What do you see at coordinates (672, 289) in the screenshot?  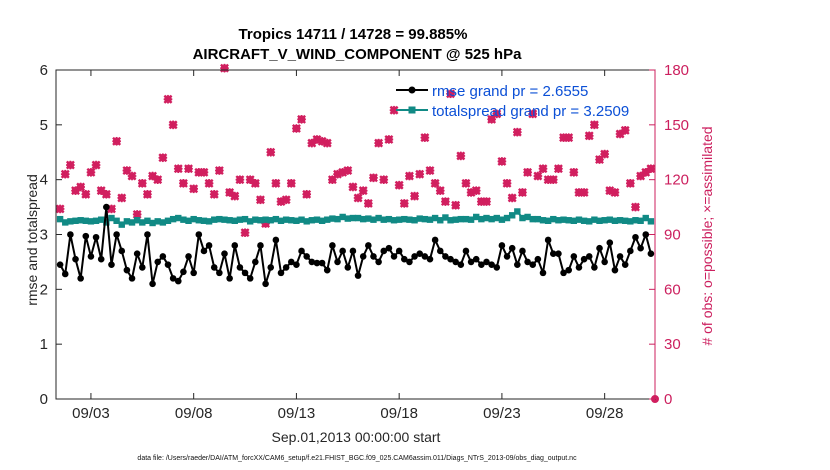 I see `y-tick-label-right: 60` at bounding box center [672, 289].